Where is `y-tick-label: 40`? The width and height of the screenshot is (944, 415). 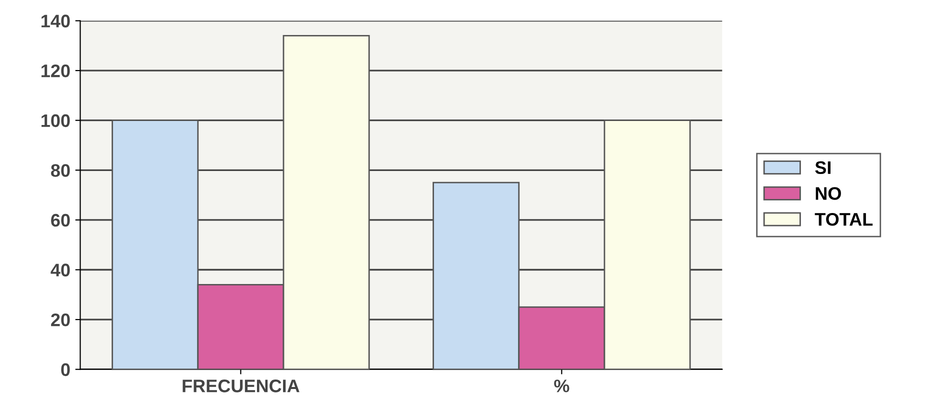 y-tick-label: 40 is located at coordinates (60, 270).